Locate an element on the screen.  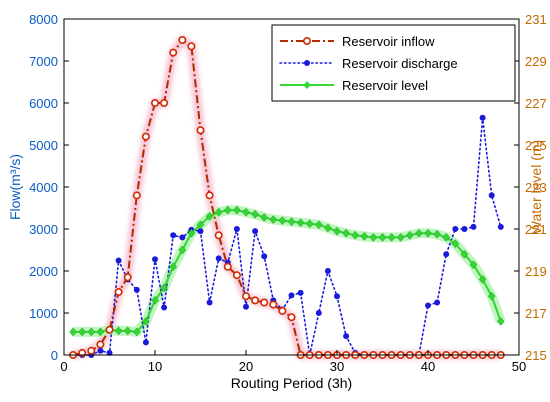
y-left-tick-label: 4000 is located at coordinates (43, 187).